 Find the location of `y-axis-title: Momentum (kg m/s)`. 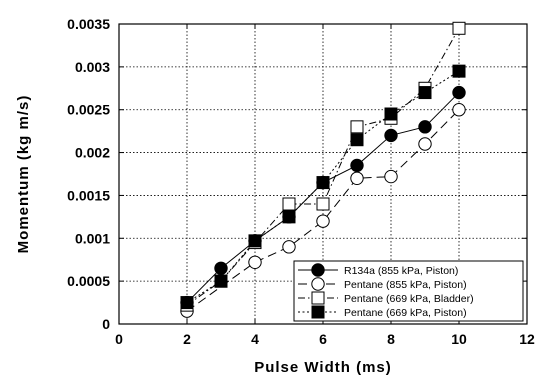

y-axis-title: Momentum (kg m/s) is located at coordinates (23, 174).